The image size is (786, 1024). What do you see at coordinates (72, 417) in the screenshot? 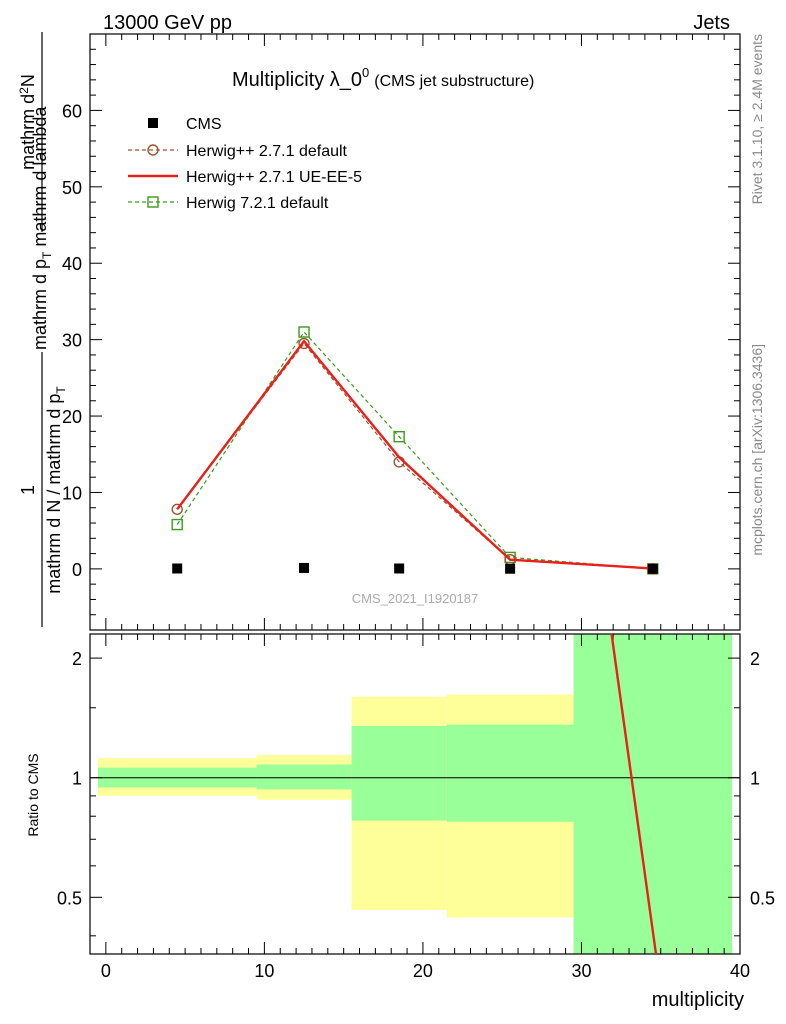
I see `y-tick-label: 20` at bounding box center [72, 417].